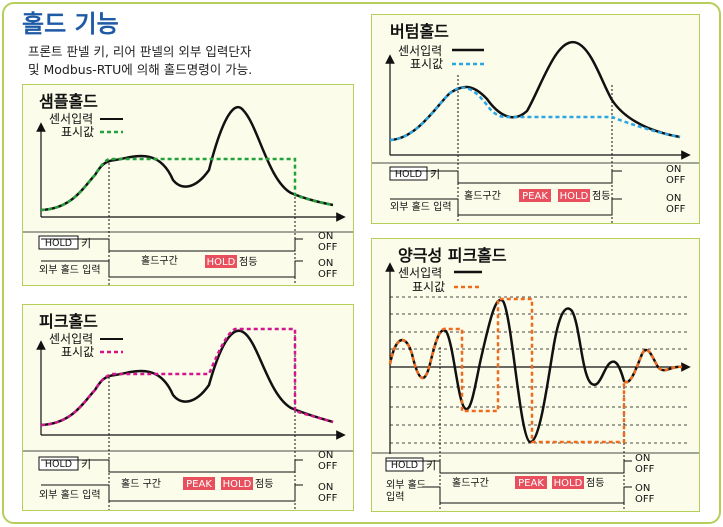 Image resolution: width=723 pixels, height=527 pixels. I want to click on description-line-1: 프론트 판넬 키, 리어 판넬의 외부 입력단자, so click(140, 51).